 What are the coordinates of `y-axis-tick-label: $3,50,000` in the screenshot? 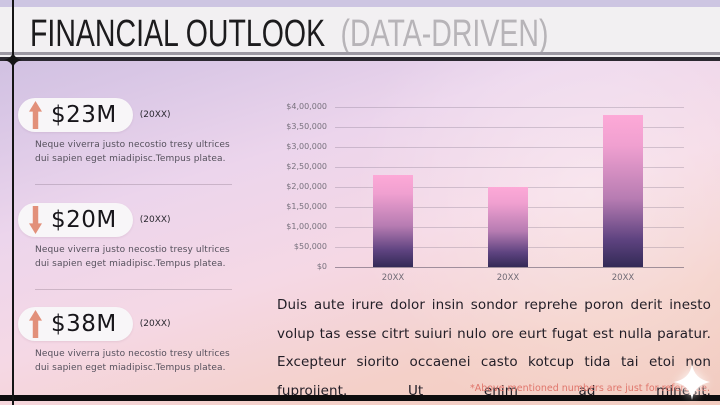 It's located at (306, 126).